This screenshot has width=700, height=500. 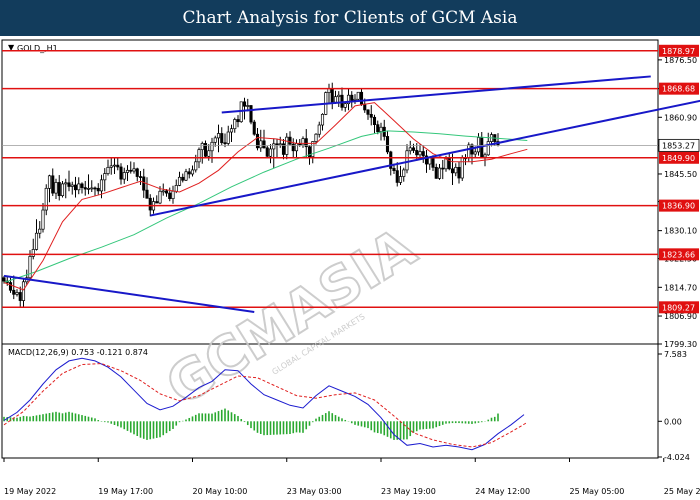 I want to click on level-label: 1868.68, so click(x=678, y=89).